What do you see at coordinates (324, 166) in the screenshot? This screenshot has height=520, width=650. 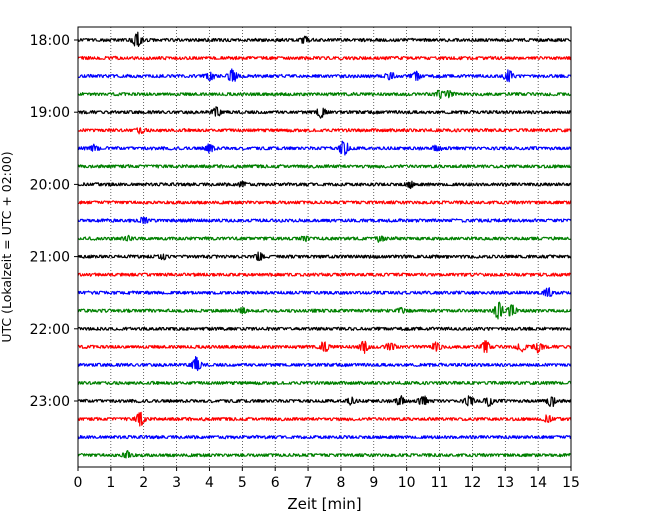 I see `trace-1945` at bounding box center [324, 166].